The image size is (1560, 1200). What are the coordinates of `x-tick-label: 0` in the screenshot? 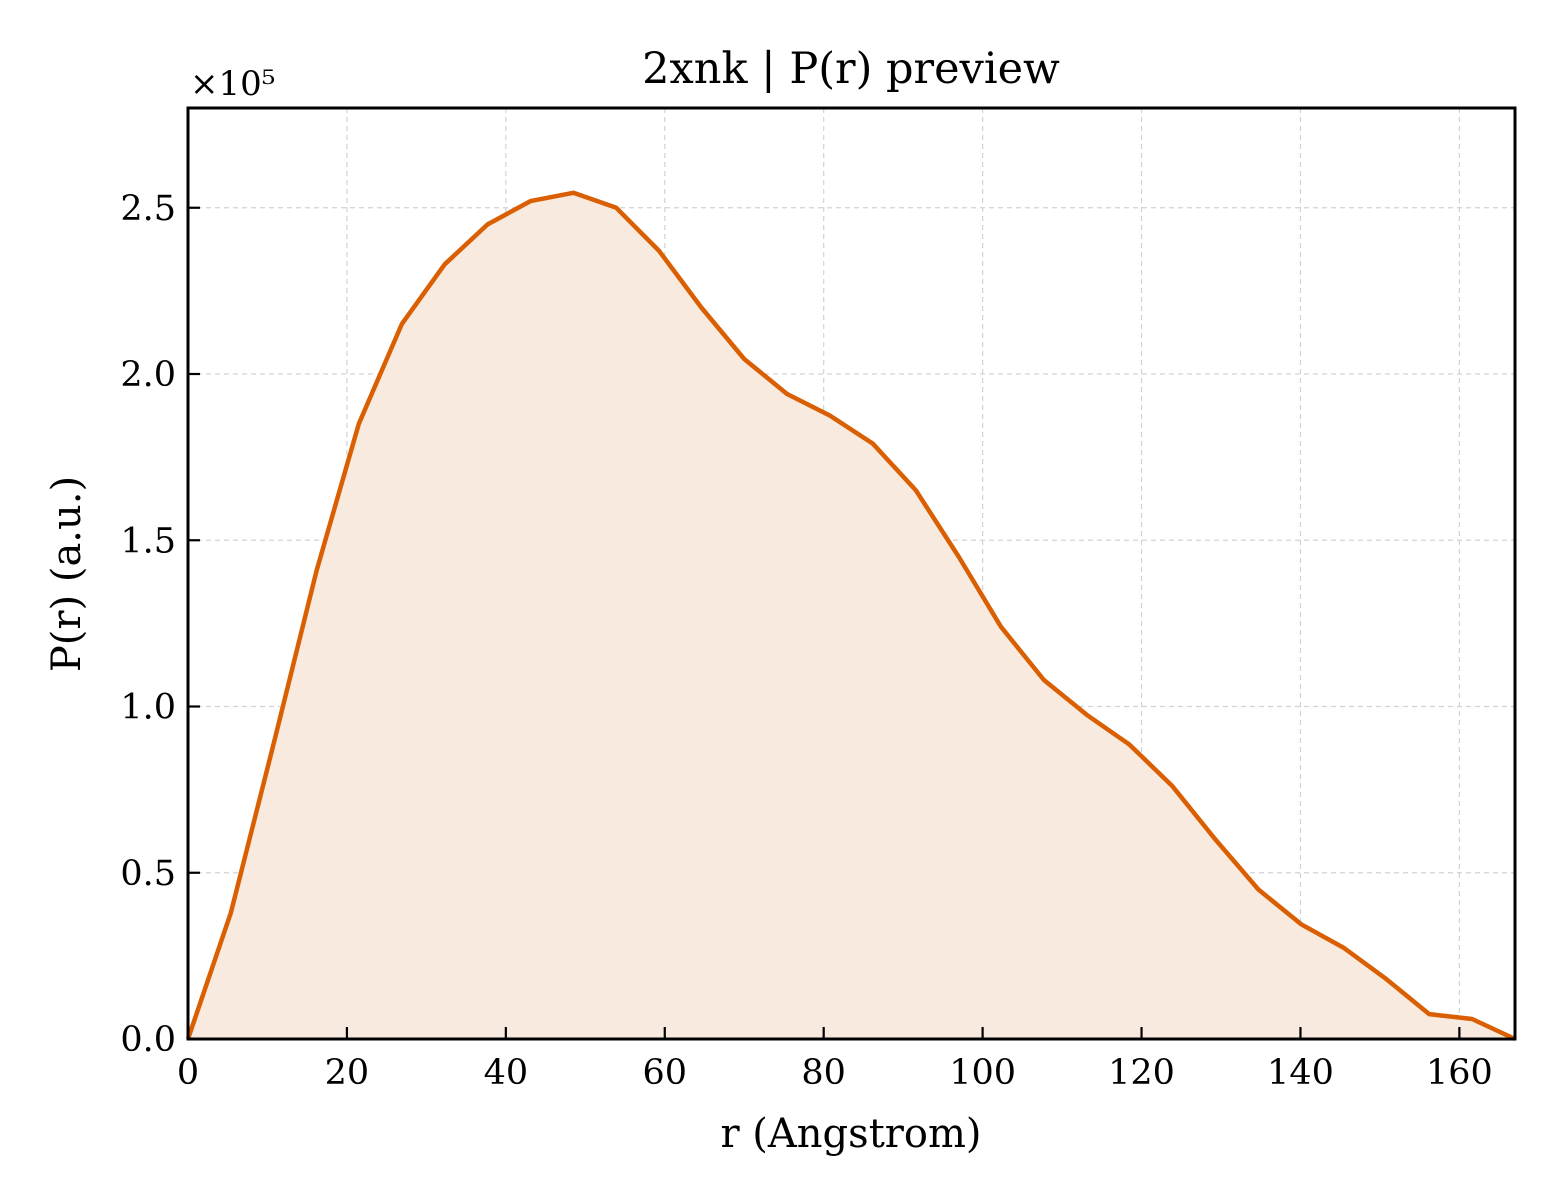 It's located at (188, 1073).